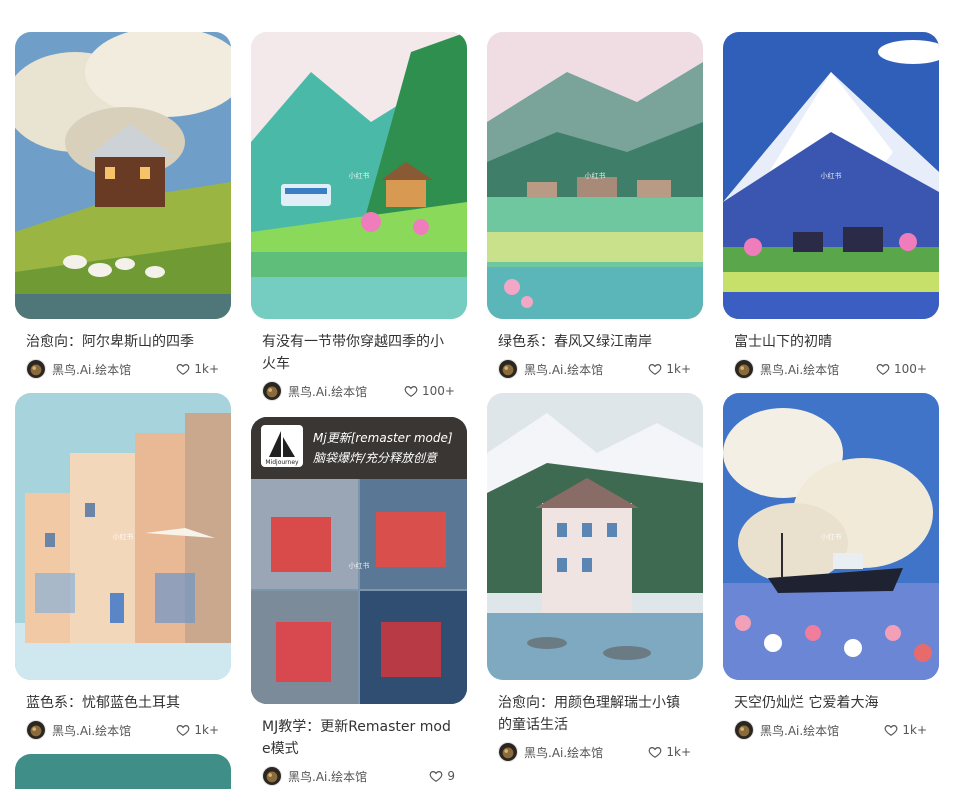  What do you see at coordinates (383, 438) in the screenshot?
I see `mj-headline-1: Mj更新[remaster mode]` at bounding box center [383, 438].